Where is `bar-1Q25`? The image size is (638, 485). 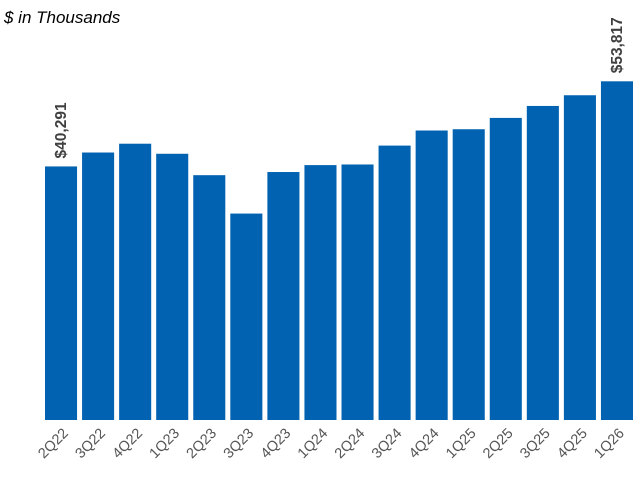
bar-1Q25 is located at coordinates (468, 275).